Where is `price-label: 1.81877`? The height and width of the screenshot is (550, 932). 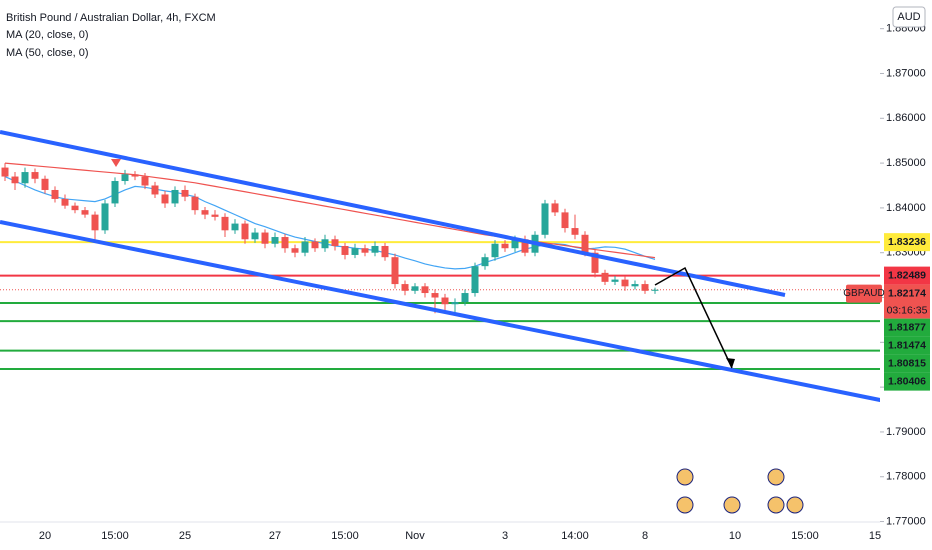 price-label: 1.81877 is located at coordinates (907, 327).